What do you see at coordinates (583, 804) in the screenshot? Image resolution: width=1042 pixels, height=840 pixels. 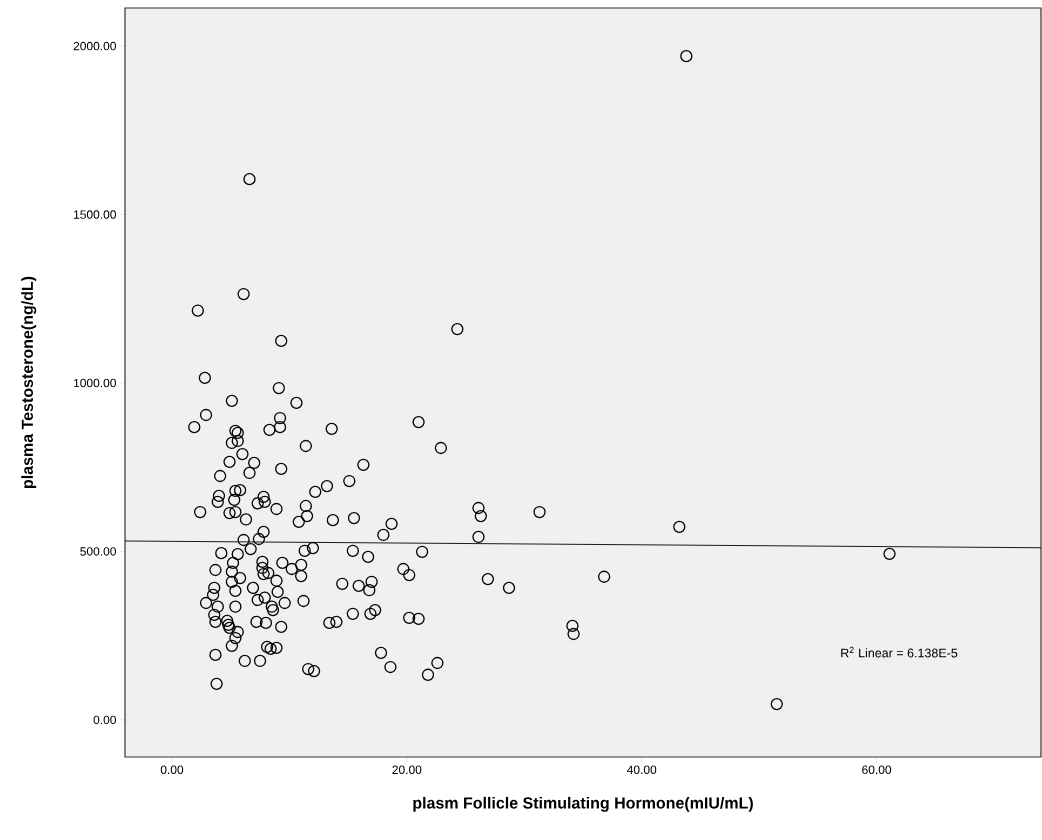 I see `x-axis-title: plasm Follicle Stimulating Hormone(mIU/mL)` at bounding box center [583, 804].